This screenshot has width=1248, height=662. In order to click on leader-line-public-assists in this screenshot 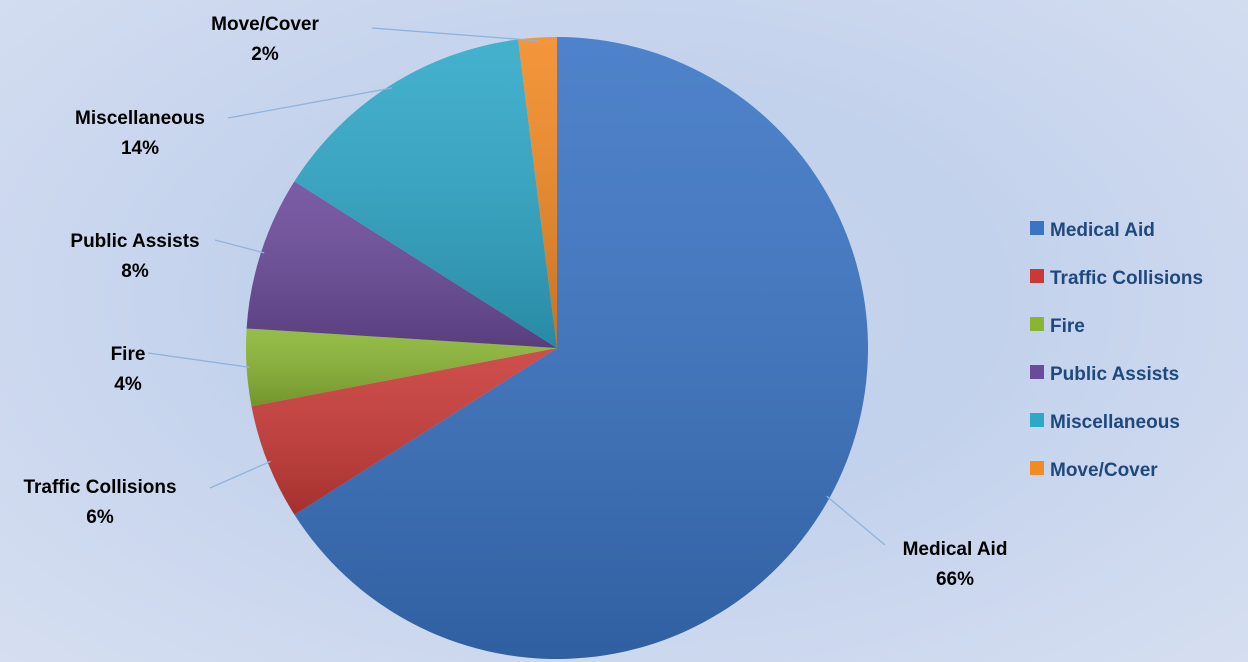, I will do `click(239, 246)`.